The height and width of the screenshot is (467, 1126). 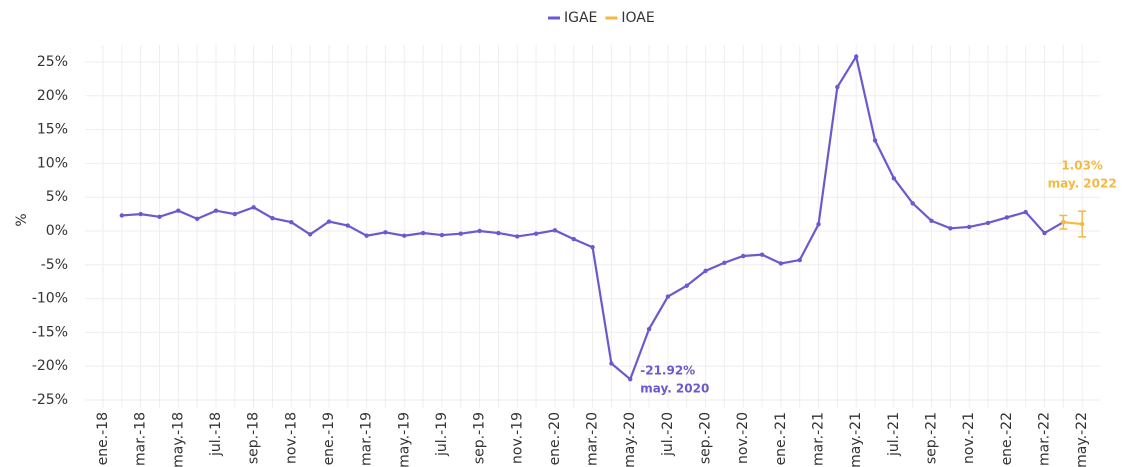 What do you see at coordinates (667, 371) in the screenshot?
I see `annotation-value: -21.92%` at bounding box center [667, 371].